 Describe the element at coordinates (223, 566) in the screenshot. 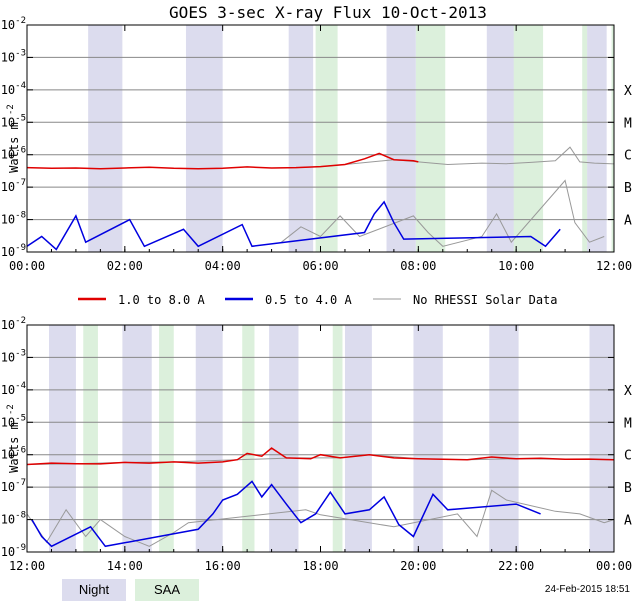

I see `x-tick-label: 16:00` at that location.